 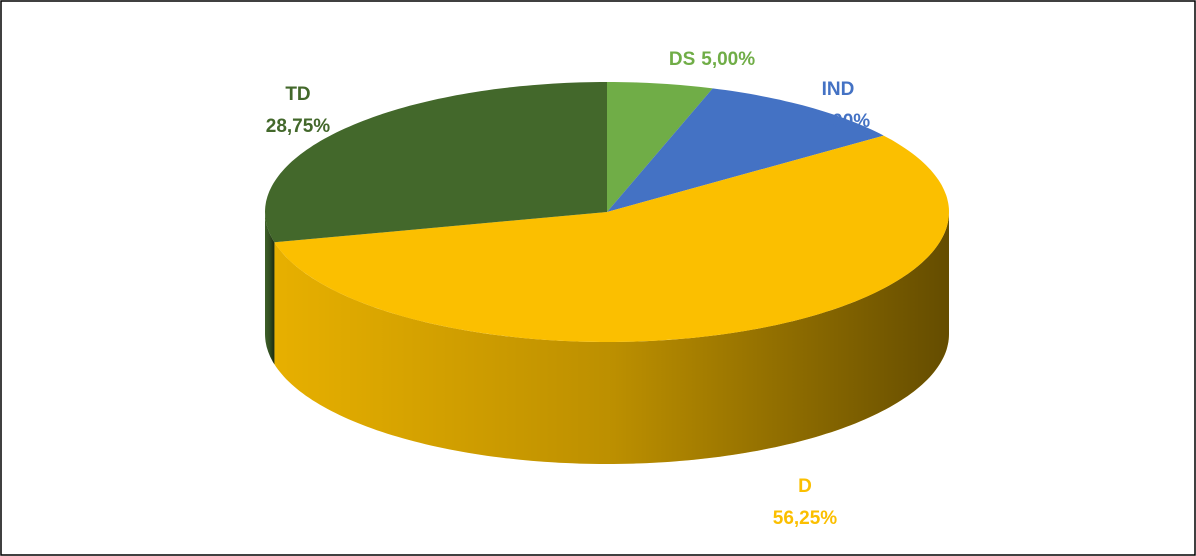 What do you see at coordinates (838, 89) in the screenshot?
I see `category-label: IND` at bounding box center [838, 89].